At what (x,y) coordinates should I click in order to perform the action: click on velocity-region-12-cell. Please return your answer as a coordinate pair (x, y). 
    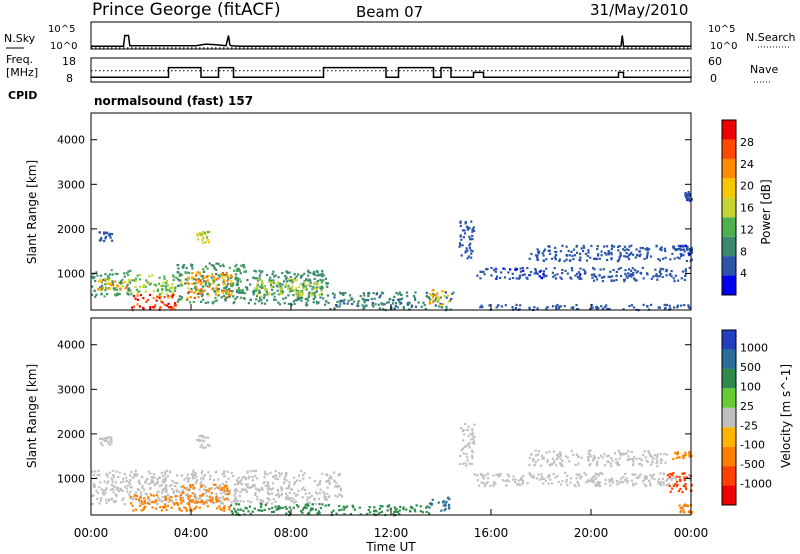
    Looking at the image, I should click on (203, 448).